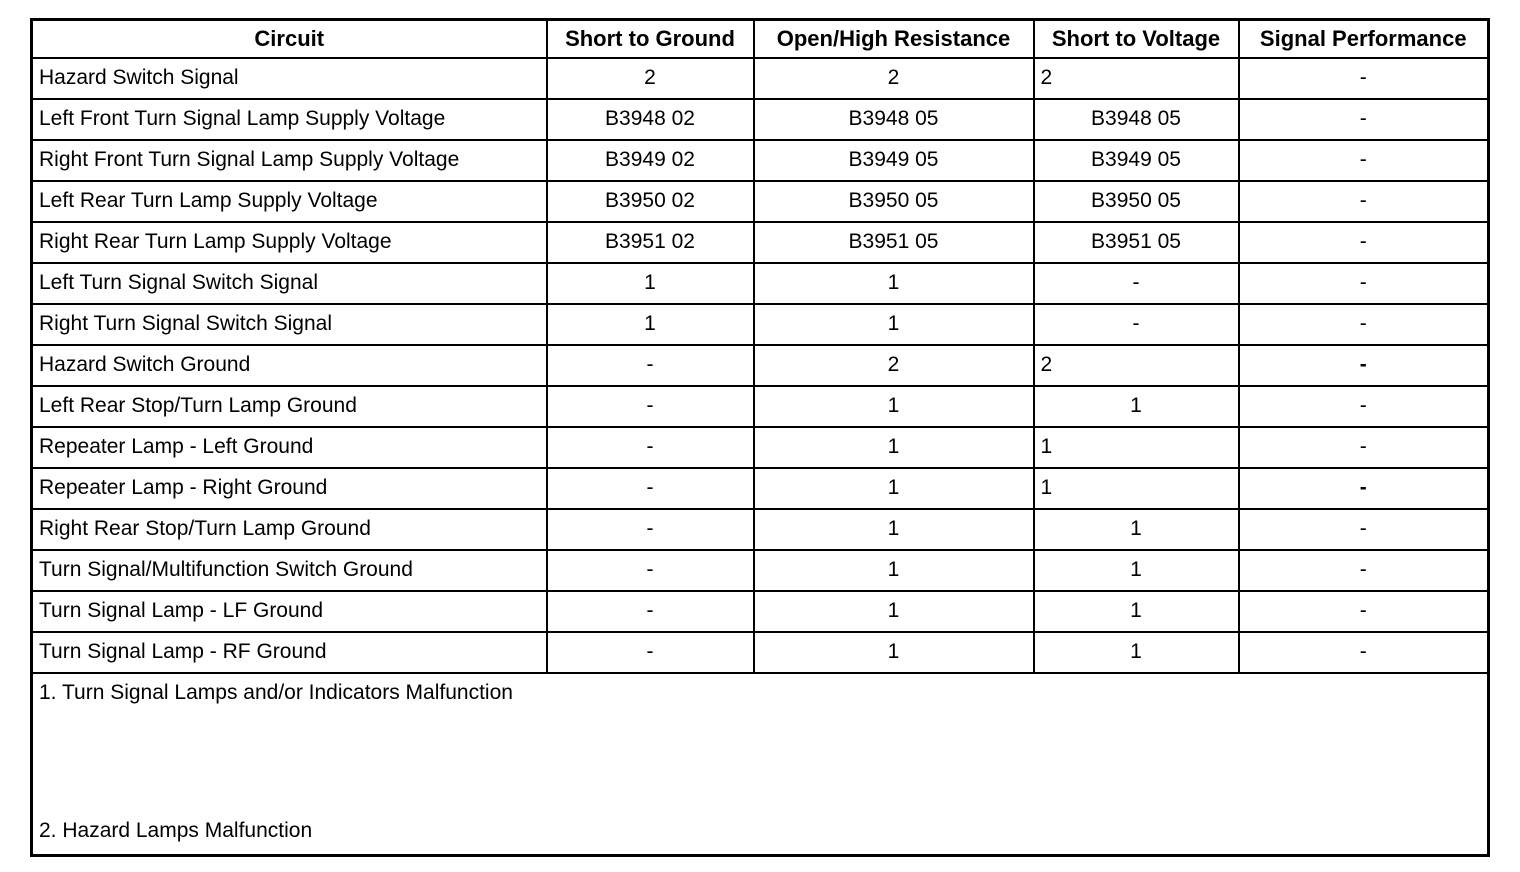 The width and height of the screenshot is (1520, 872). I want to click on table-row: Left Rear Stop/Turn Lamp Ground -1 1-, so click(760, 406).